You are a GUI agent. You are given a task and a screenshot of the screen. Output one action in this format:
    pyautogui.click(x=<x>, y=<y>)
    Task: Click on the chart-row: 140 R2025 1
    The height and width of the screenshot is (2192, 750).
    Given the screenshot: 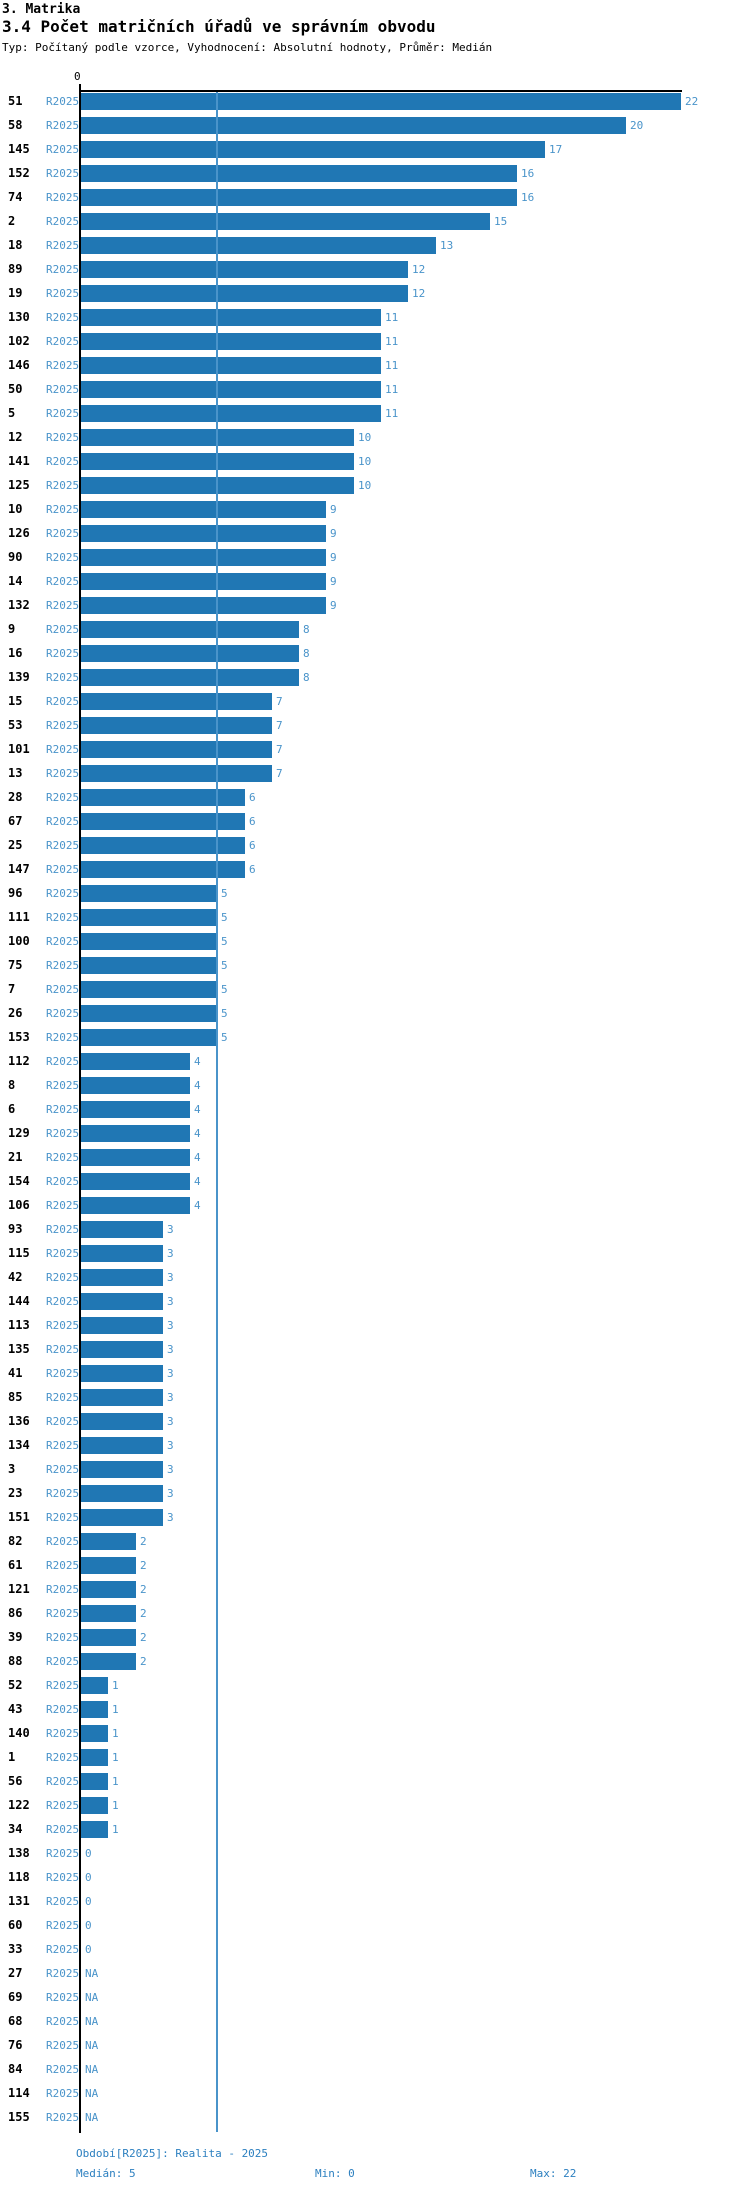 What is the action you would take?
    pyautogui.click(x=375, y=1733)
    